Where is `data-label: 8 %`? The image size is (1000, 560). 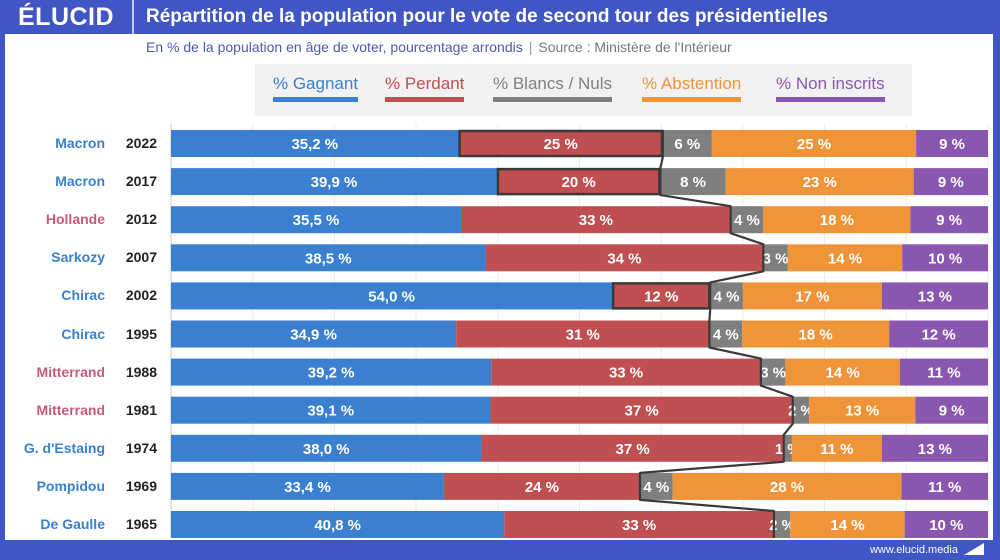
data-label: 8 % is located at coordinates (693, 182).